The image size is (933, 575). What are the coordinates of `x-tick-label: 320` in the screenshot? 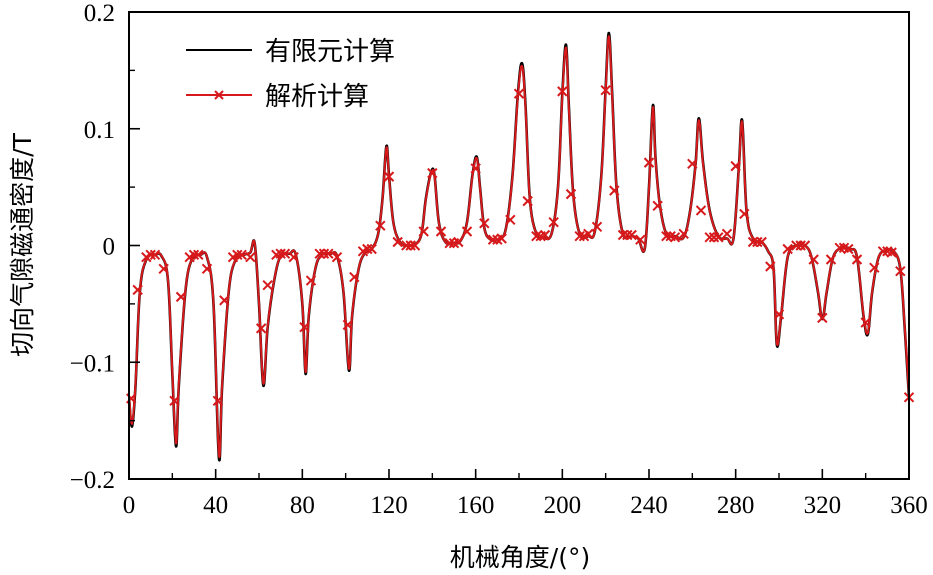 It's located at (823, 505).